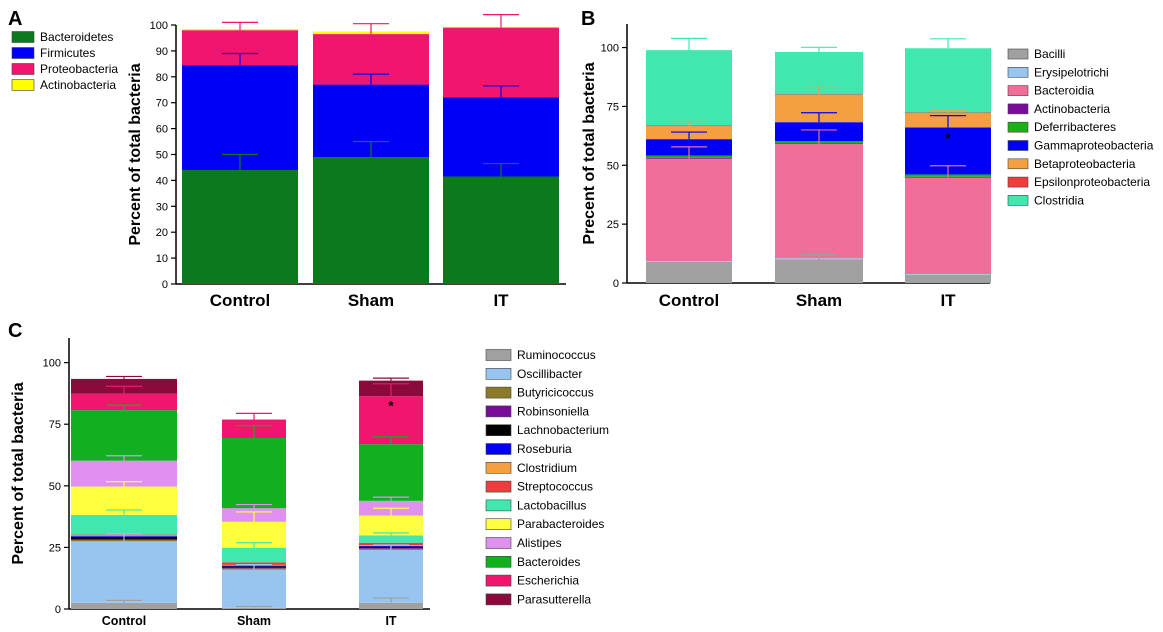 The image size is (1163, 632). What do you see at coordinates (498, 580) in the screenshot?
I see `panel-c-legend-swatch-escherichia` at bounding box center [498, 580].